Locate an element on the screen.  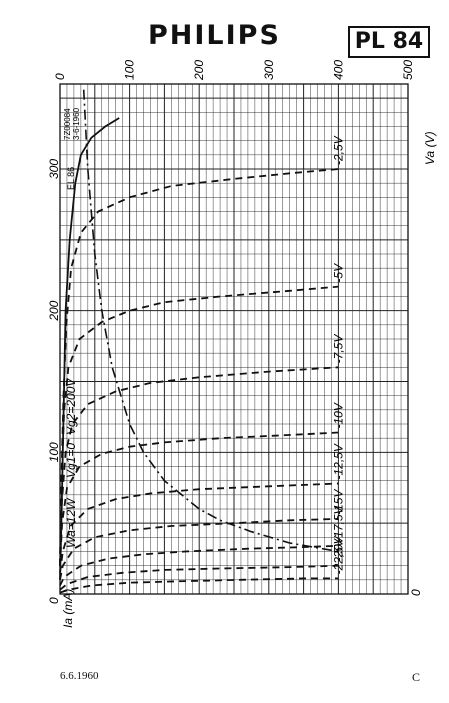
x-axis-label: Ia (mA) is located at coordinates (68, 608).